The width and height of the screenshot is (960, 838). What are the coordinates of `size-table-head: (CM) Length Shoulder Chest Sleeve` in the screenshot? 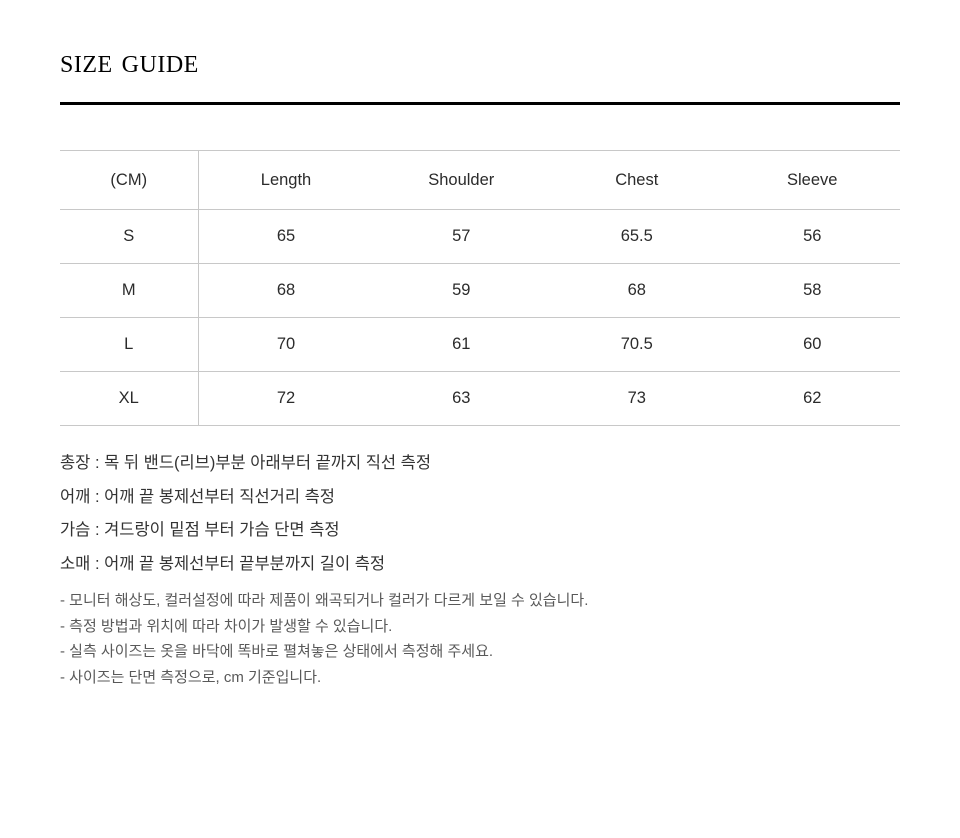 It's located at (480, 180).